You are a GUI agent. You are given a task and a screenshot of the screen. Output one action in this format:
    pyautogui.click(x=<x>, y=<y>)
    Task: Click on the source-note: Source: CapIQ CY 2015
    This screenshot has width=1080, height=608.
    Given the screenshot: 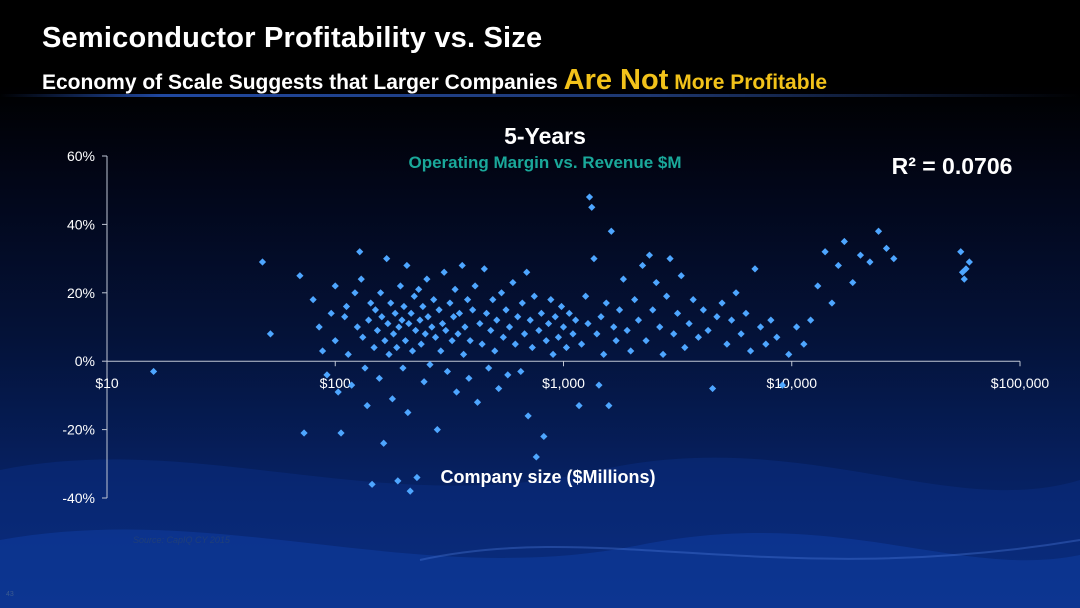 What is the action you would take?
    pyautogui.click(x=181, y=540)
    